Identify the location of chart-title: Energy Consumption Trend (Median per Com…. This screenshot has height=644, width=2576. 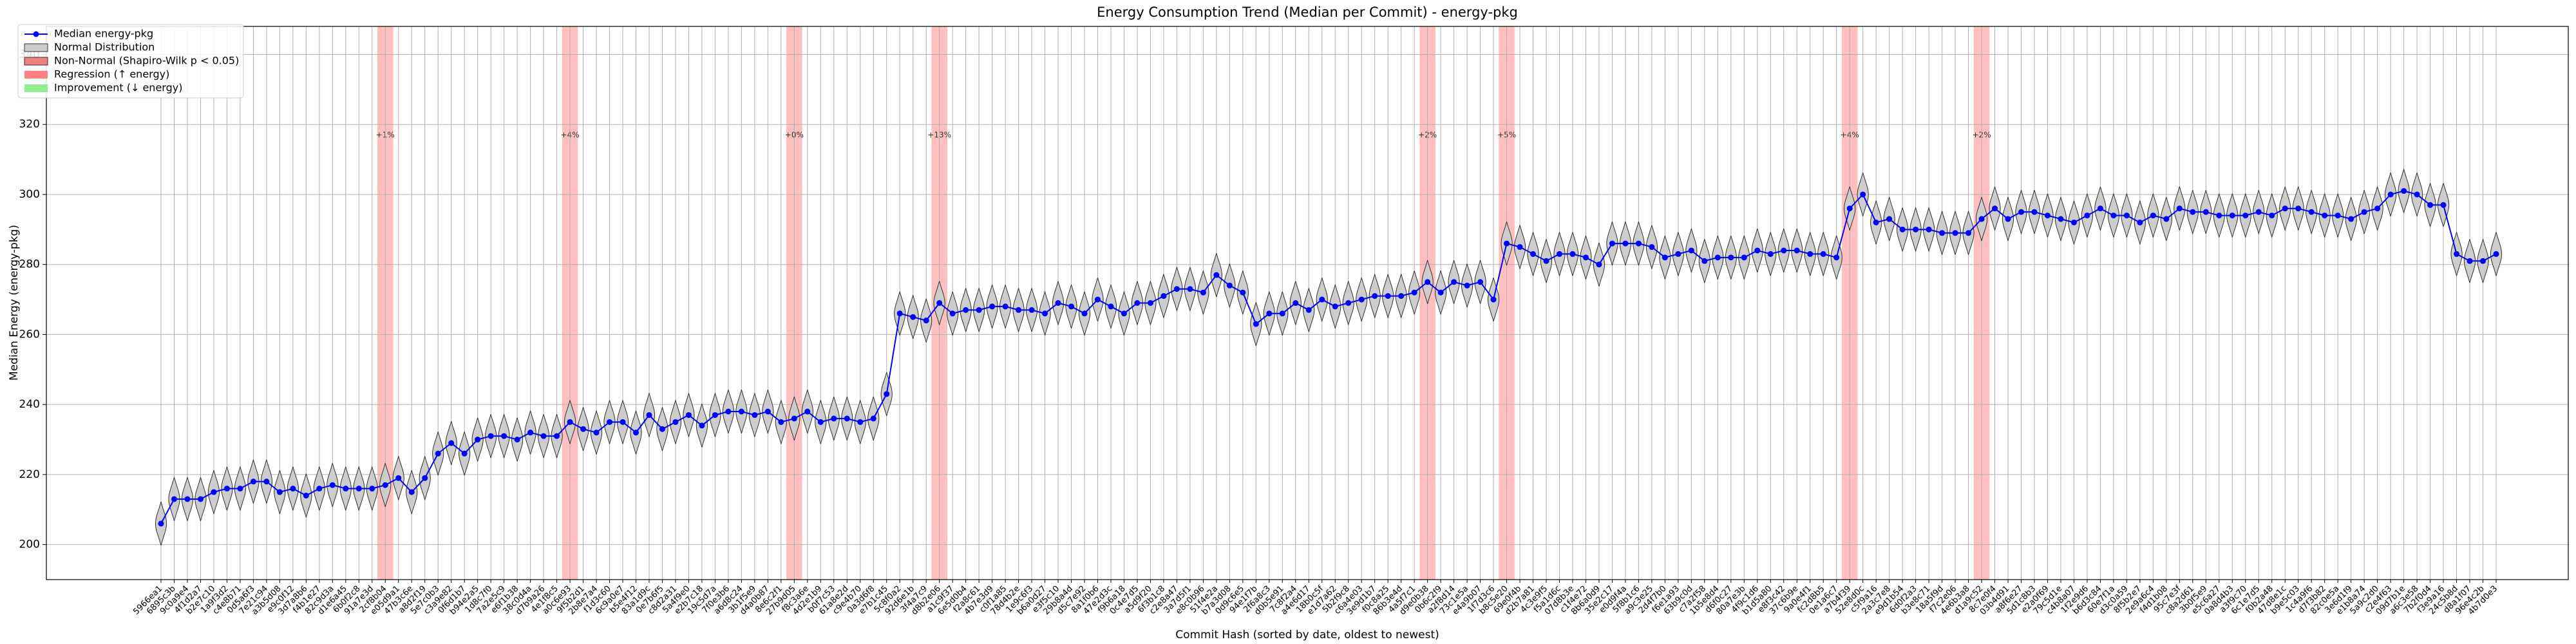
(1307, 12).